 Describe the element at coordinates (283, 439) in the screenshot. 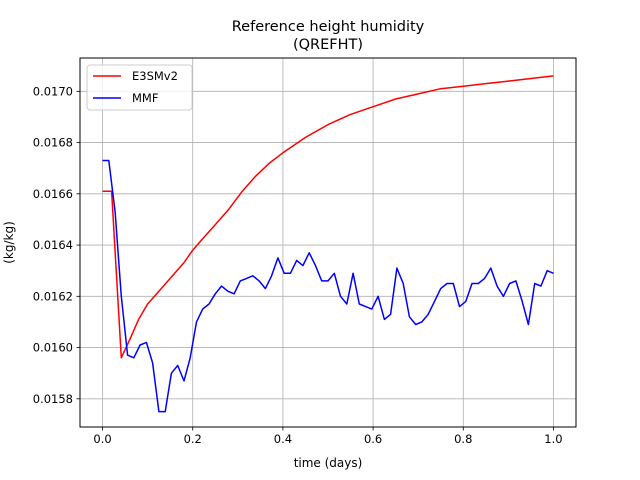

I see `x-tick-label: 0.4` at that location.